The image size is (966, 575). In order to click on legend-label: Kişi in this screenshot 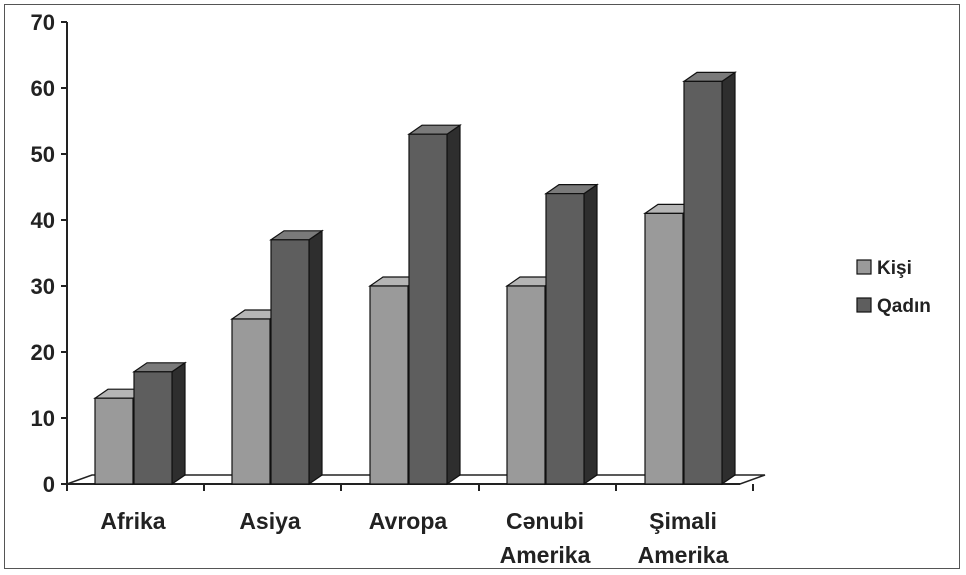, I will do `click(894, 268)`.